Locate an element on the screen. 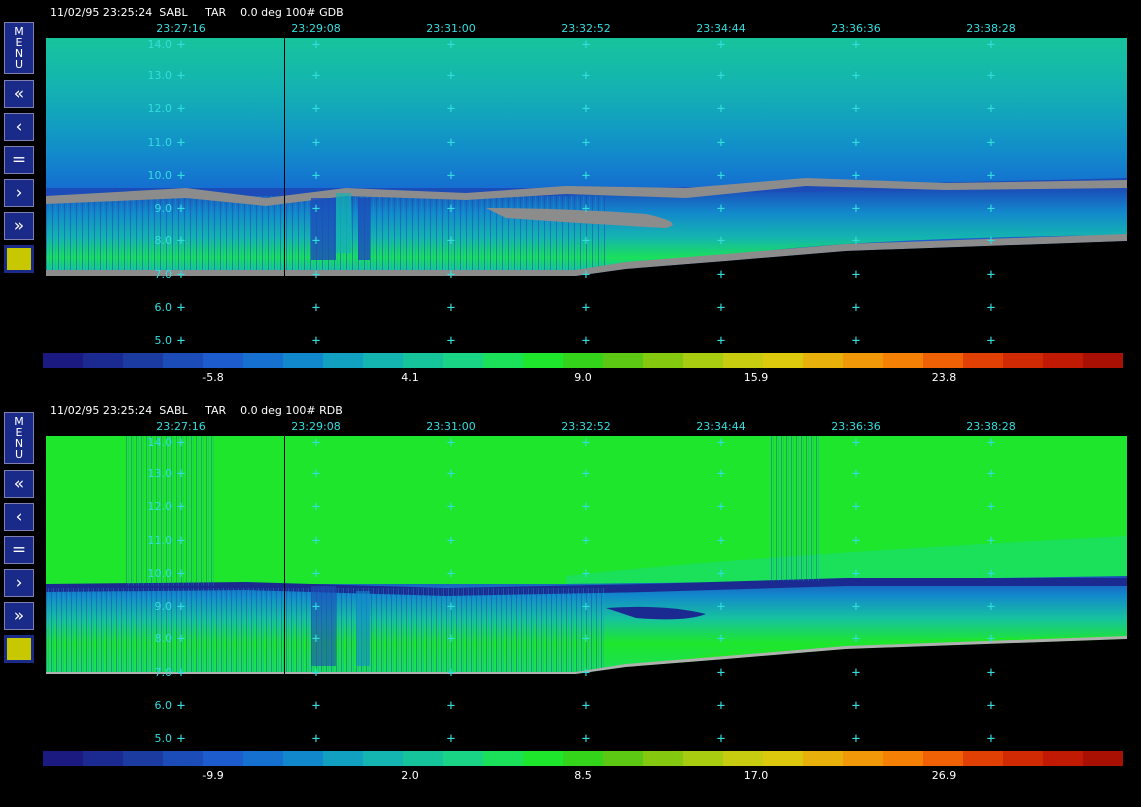 This screenshot has height=810, width=1141. time-label: 23:31:00 is located at coordinates (451, 426).